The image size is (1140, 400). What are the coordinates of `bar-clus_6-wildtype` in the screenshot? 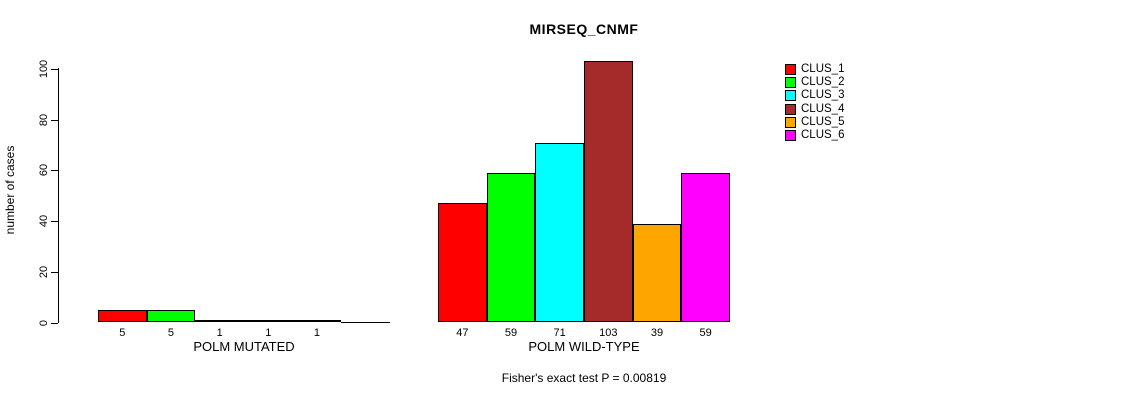 It's located at (705, 247).